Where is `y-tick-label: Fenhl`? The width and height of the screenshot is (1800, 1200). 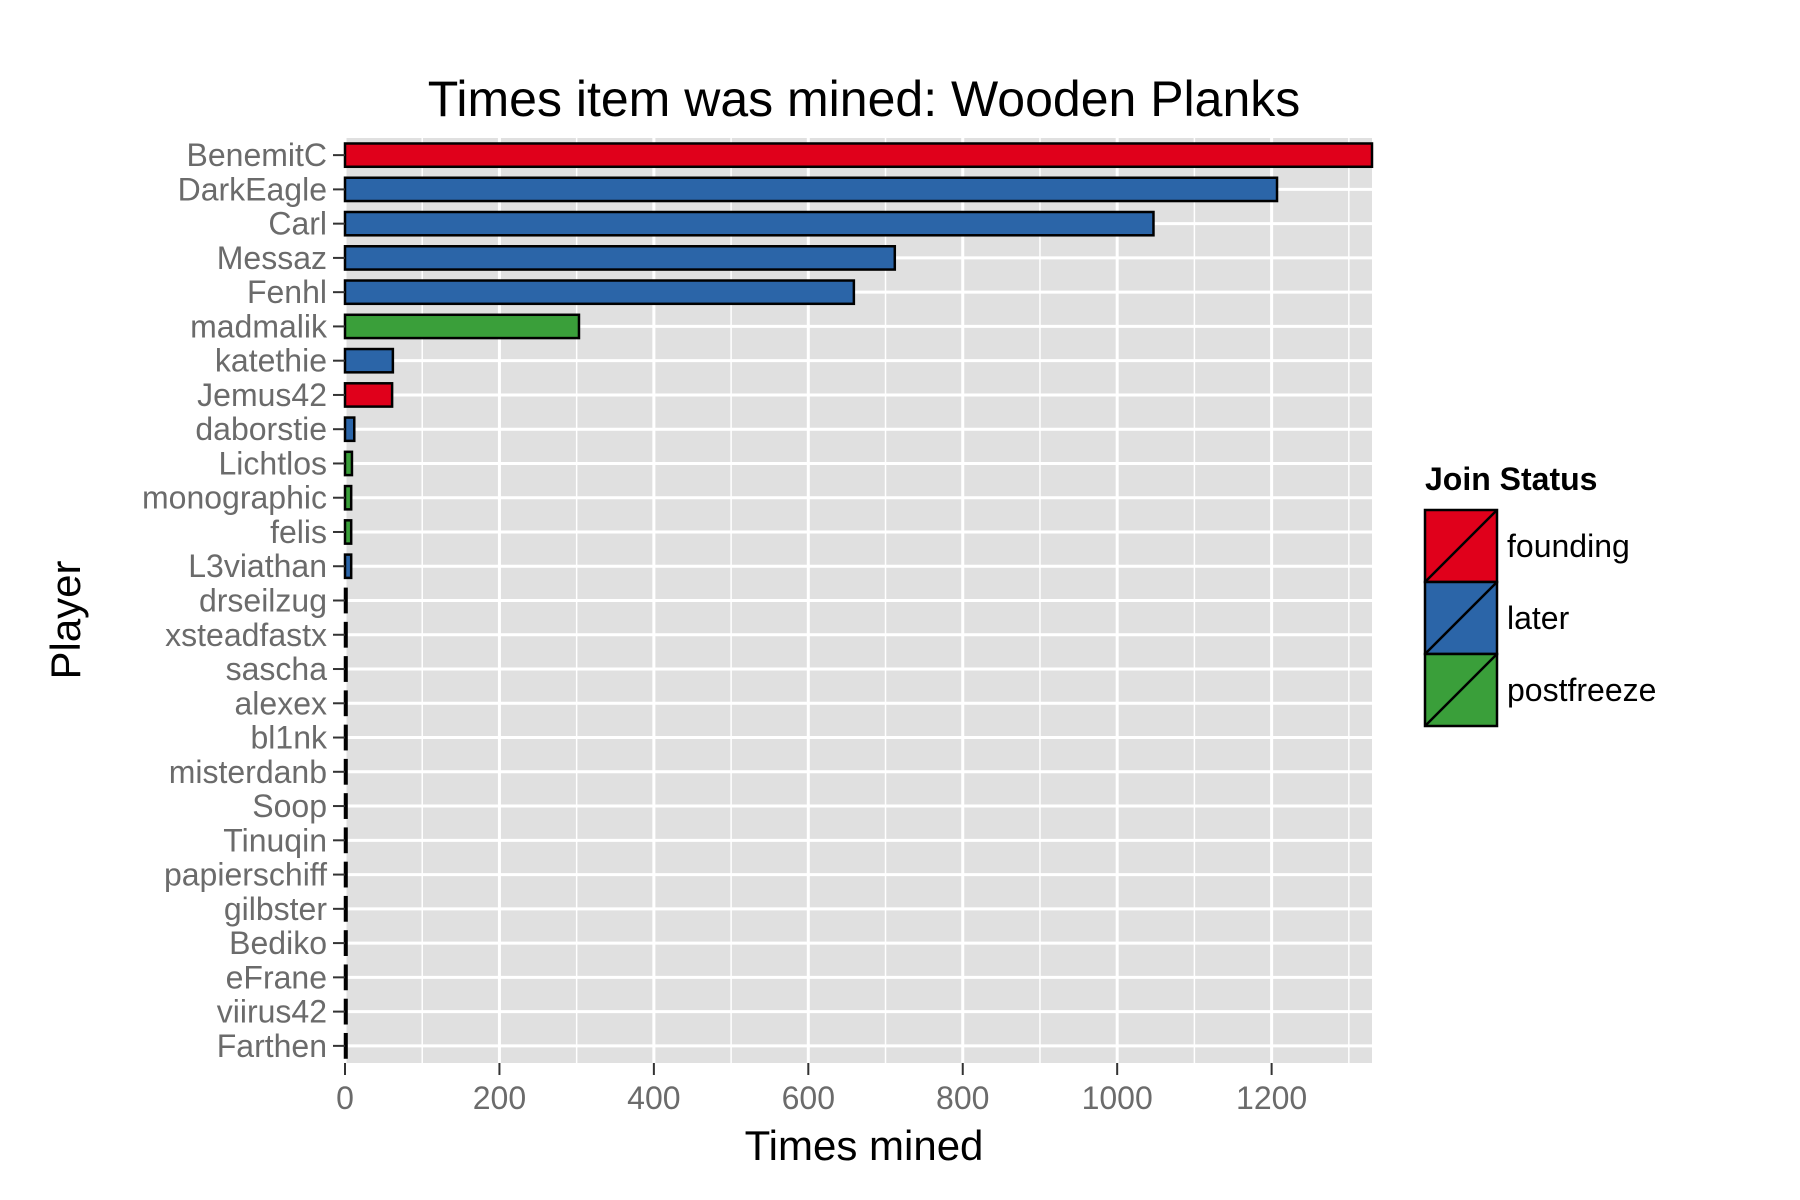 y-tick-label: Fenhl is located at coordinates (287, 292).